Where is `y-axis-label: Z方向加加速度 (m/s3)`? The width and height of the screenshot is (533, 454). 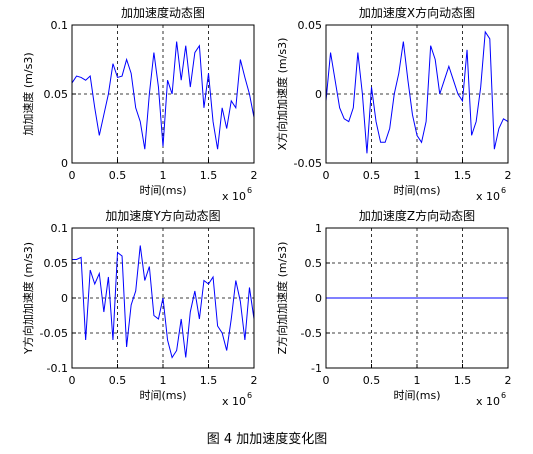 y-axis-label: Z方向加加速度 (m/s3) is located at coordinates (282, 298).